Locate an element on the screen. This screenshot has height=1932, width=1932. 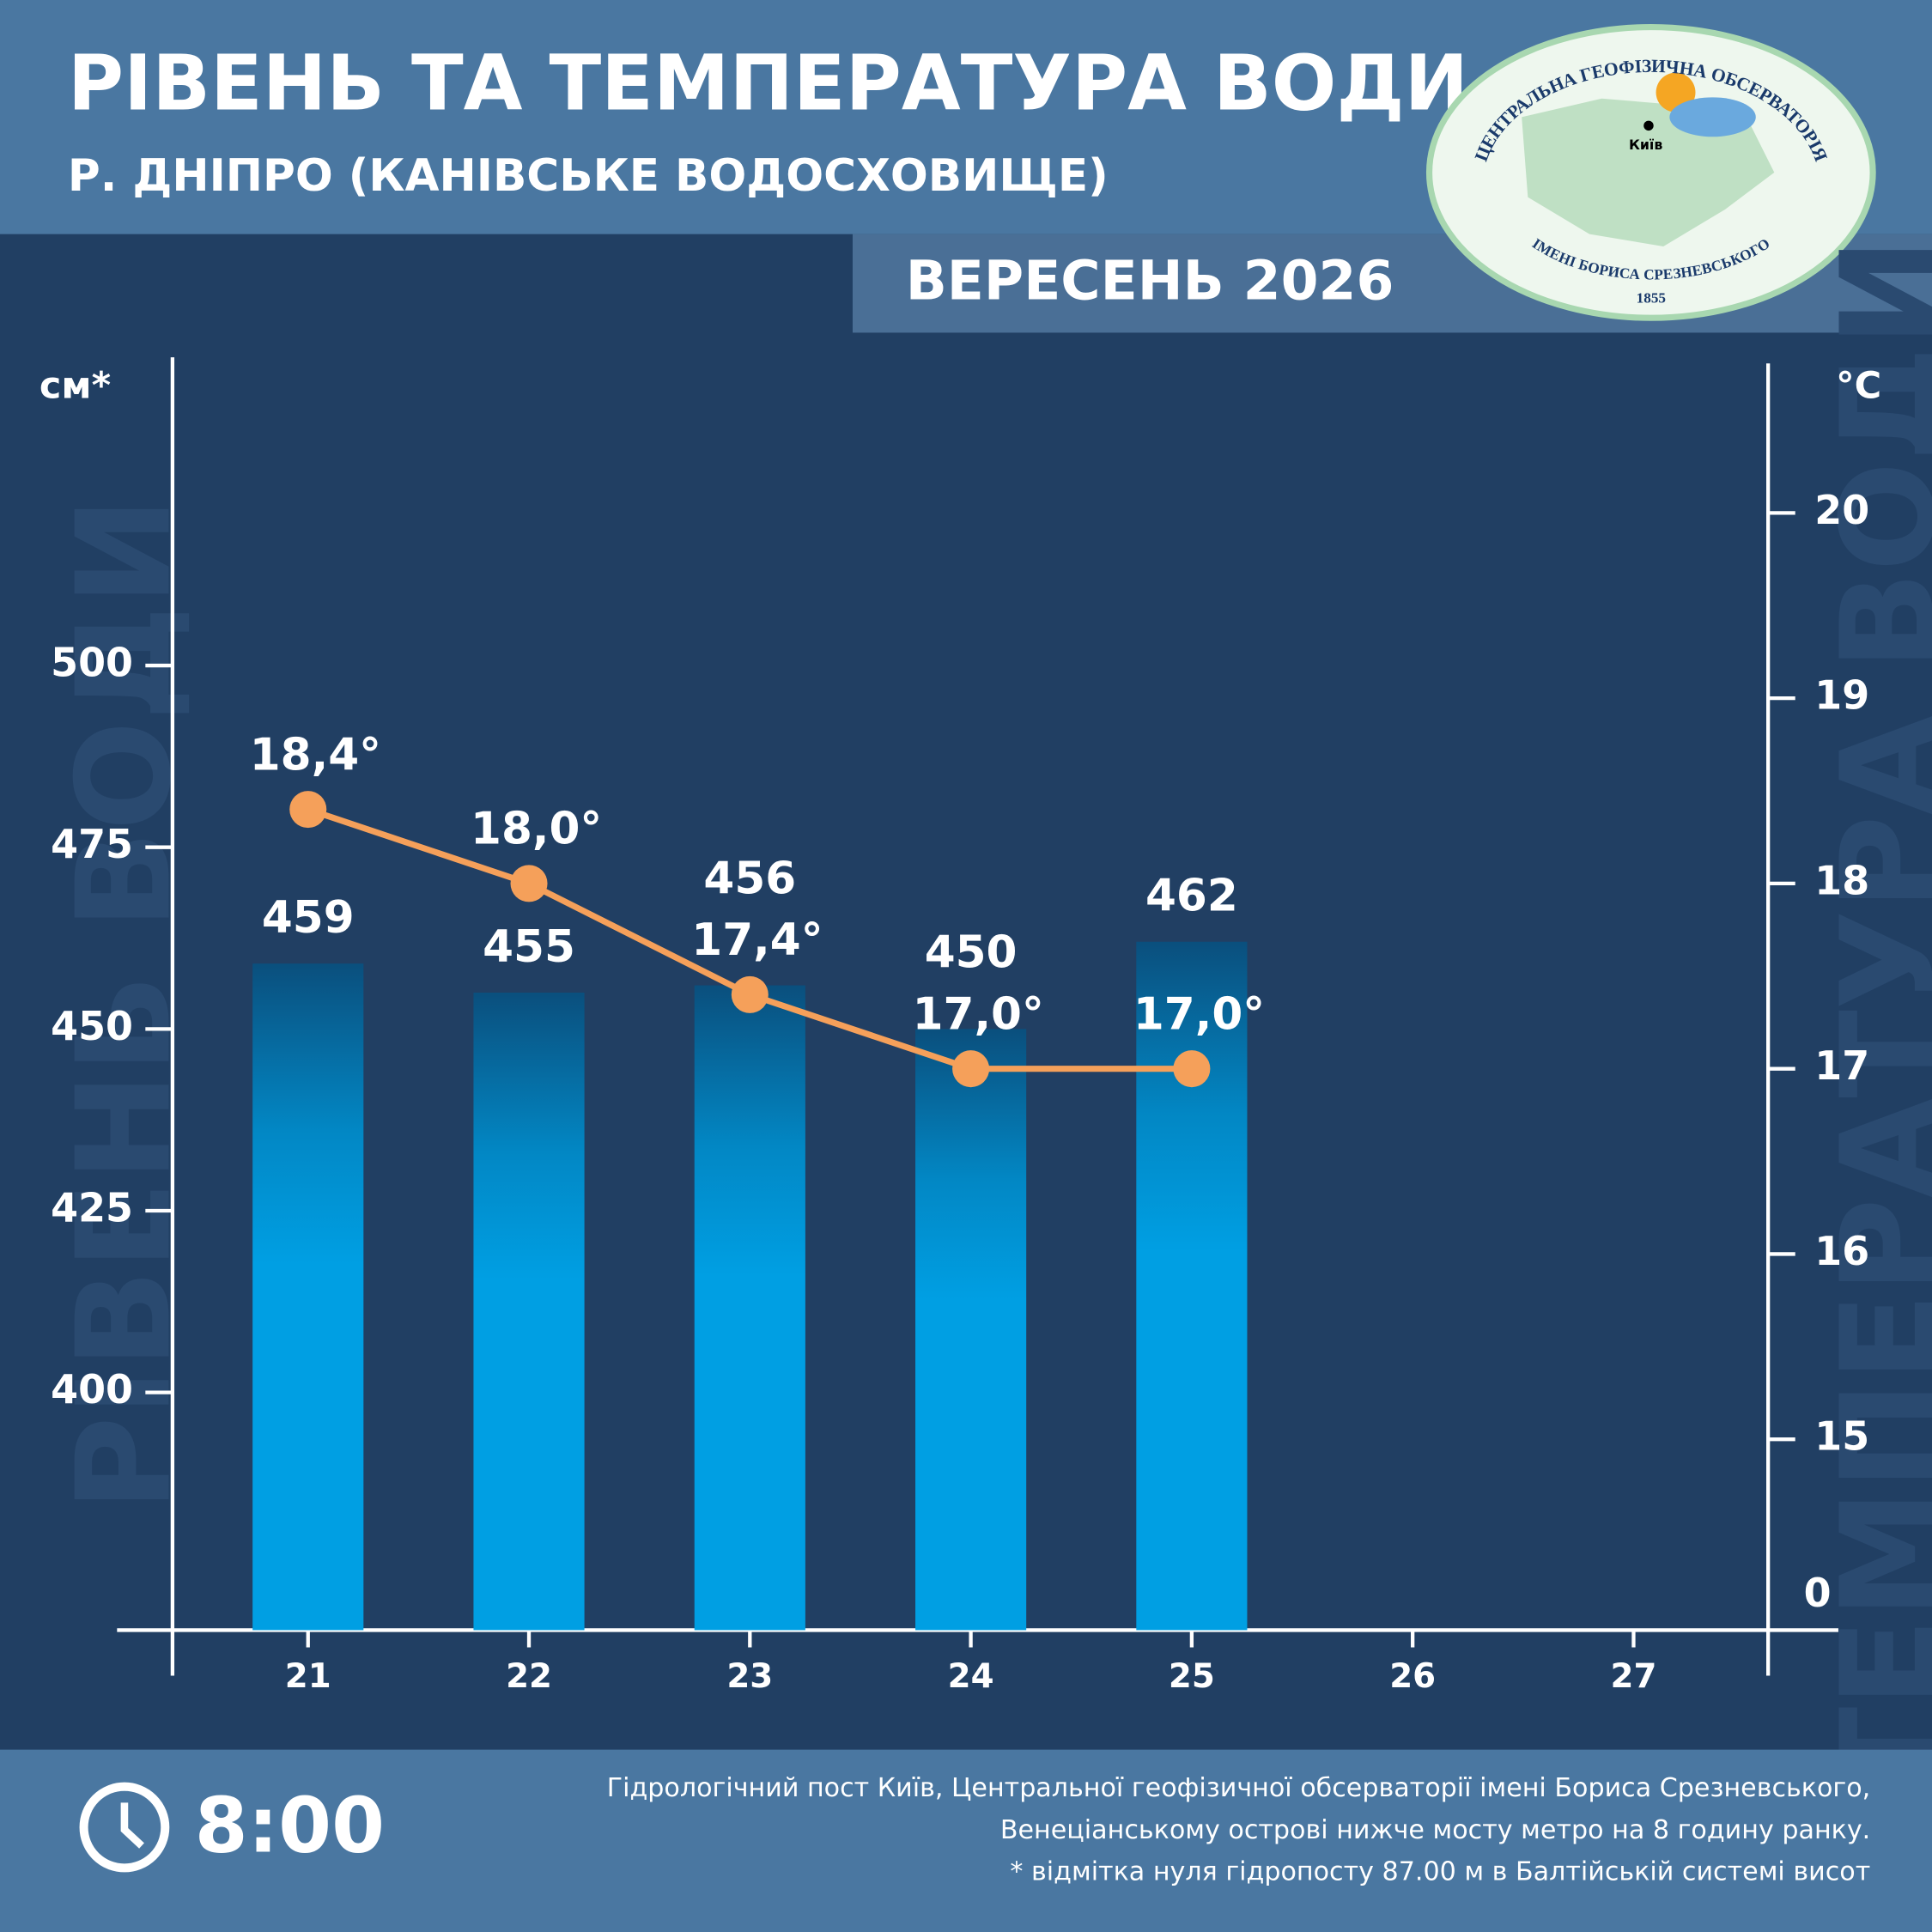
y2-tick-label: 17 is located at coordinates (1842, 1065).